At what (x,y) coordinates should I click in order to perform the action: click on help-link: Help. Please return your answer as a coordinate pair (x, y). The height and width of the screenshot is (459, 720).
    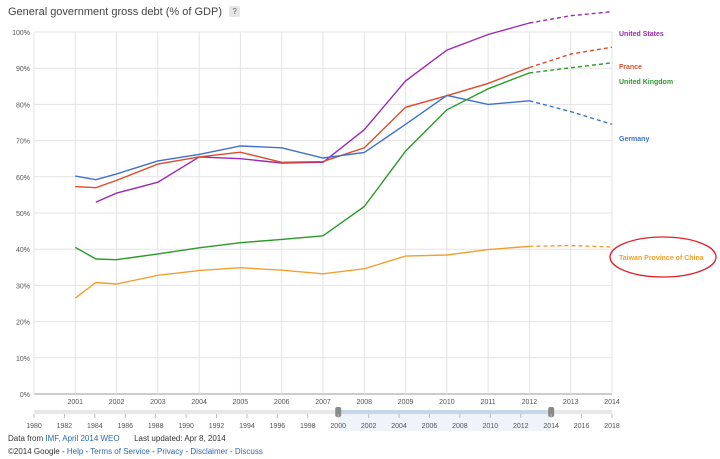
    Looking at the image, I should click on (75, 451).